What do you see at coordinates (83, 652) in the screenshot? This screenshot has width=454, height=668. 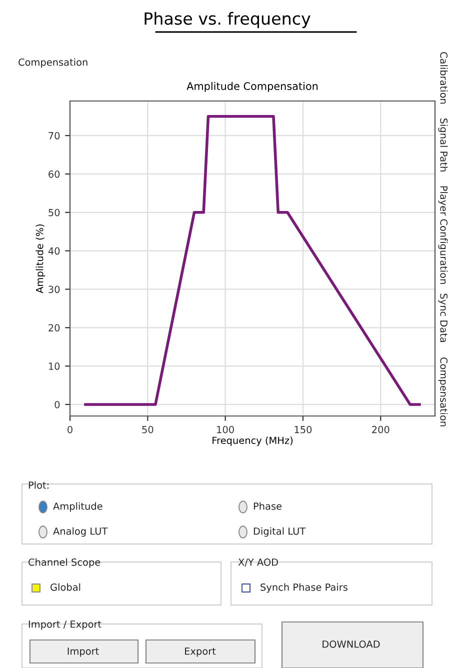 I see `text: Import` at bounding box center [83, 652].